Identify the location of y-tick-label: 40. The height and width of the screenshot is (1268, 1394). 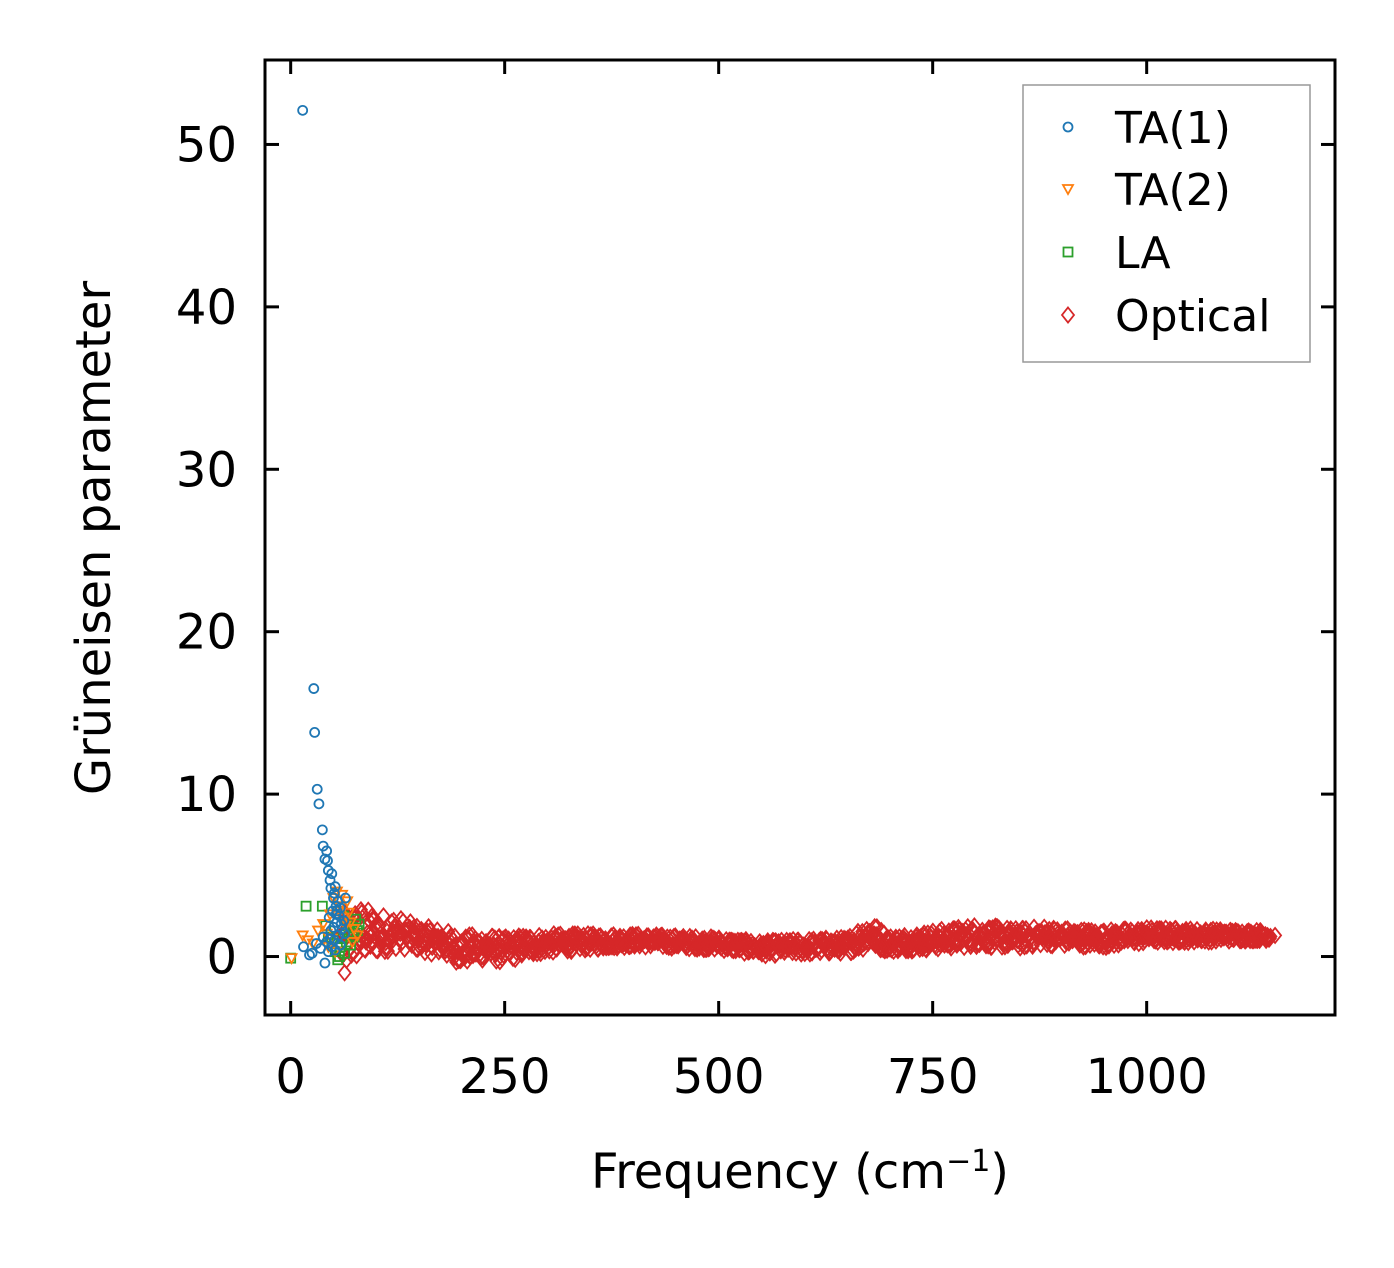
(206, 308).